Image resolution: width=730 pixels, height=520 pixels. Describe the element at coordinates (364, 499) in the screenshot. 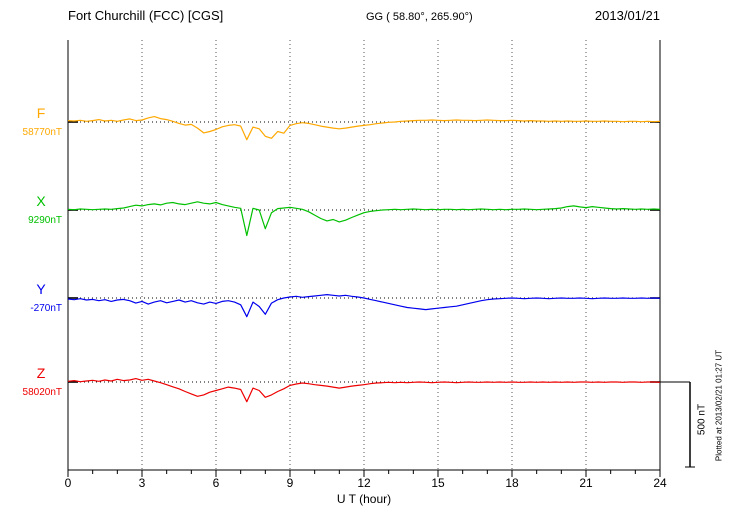

I see `x-axis-label: U T (hour)` at that location.